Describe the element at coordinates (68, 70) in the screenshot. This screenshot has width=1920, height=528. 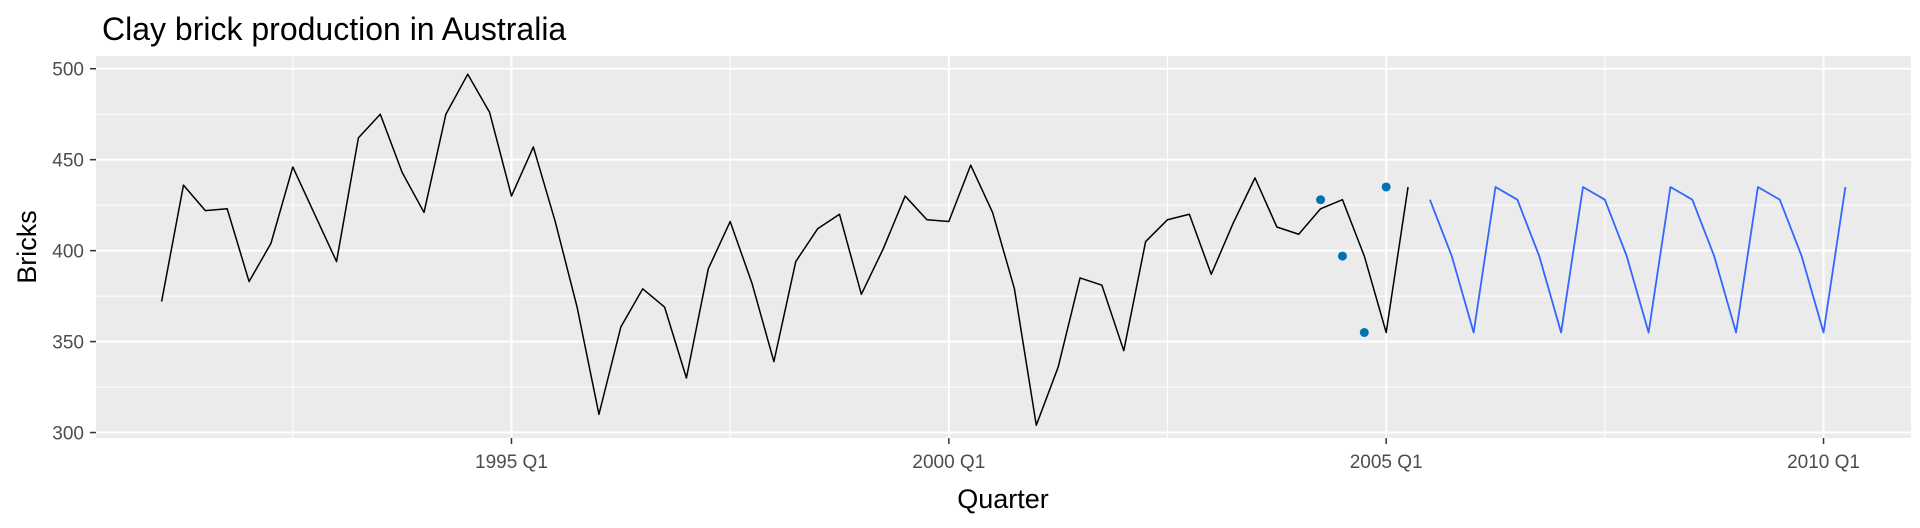
I see `y-tick-label: 500` at that location.